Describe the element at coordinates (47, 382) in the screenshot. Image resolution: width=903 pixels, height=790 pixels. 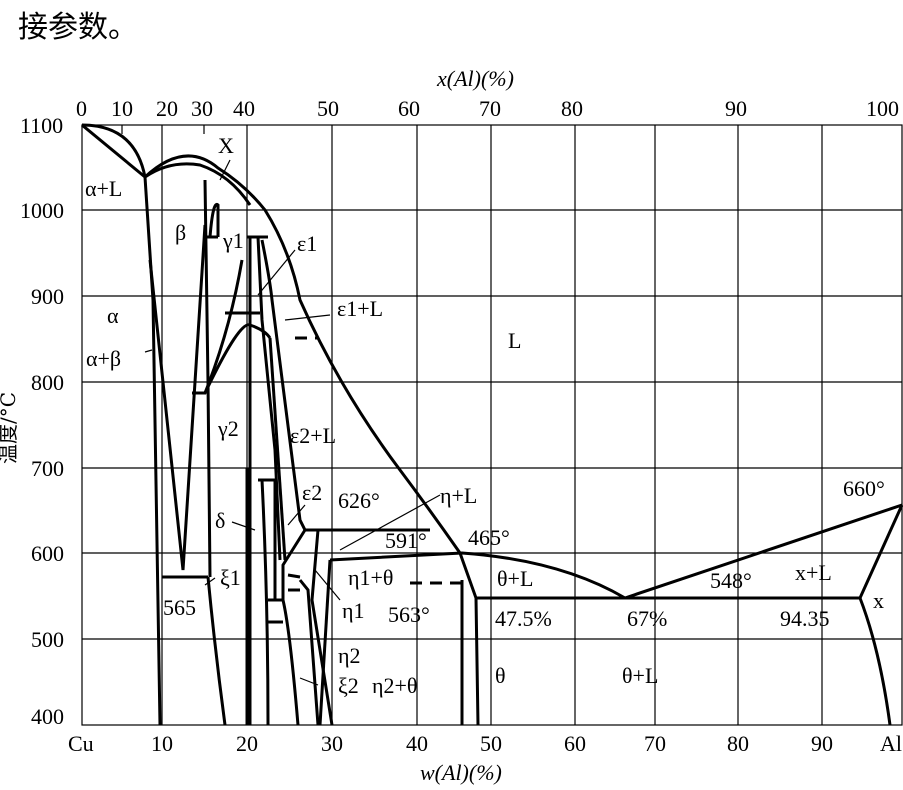
I see `y-tick: 800` at that location.